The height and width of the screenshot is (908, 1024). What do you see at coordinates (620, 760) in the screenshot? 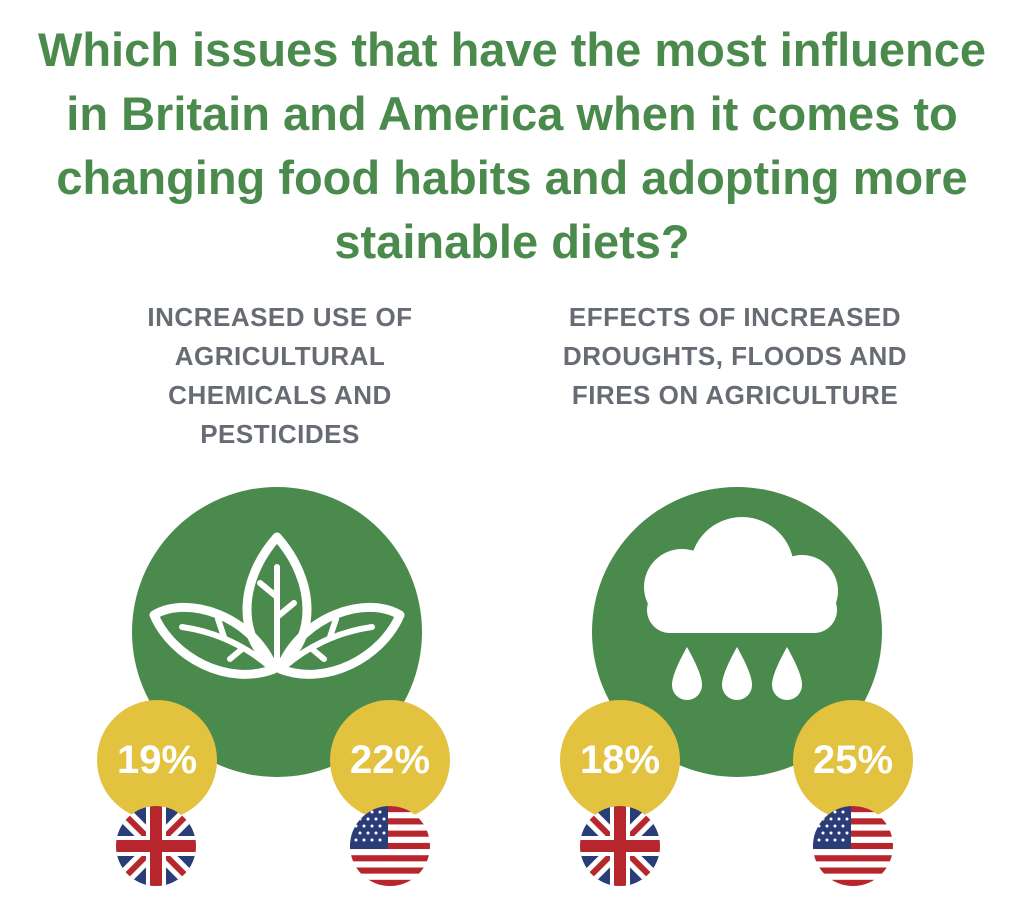
I see `uk-percentage-badge: 18%` at bounding box center [620, 760].